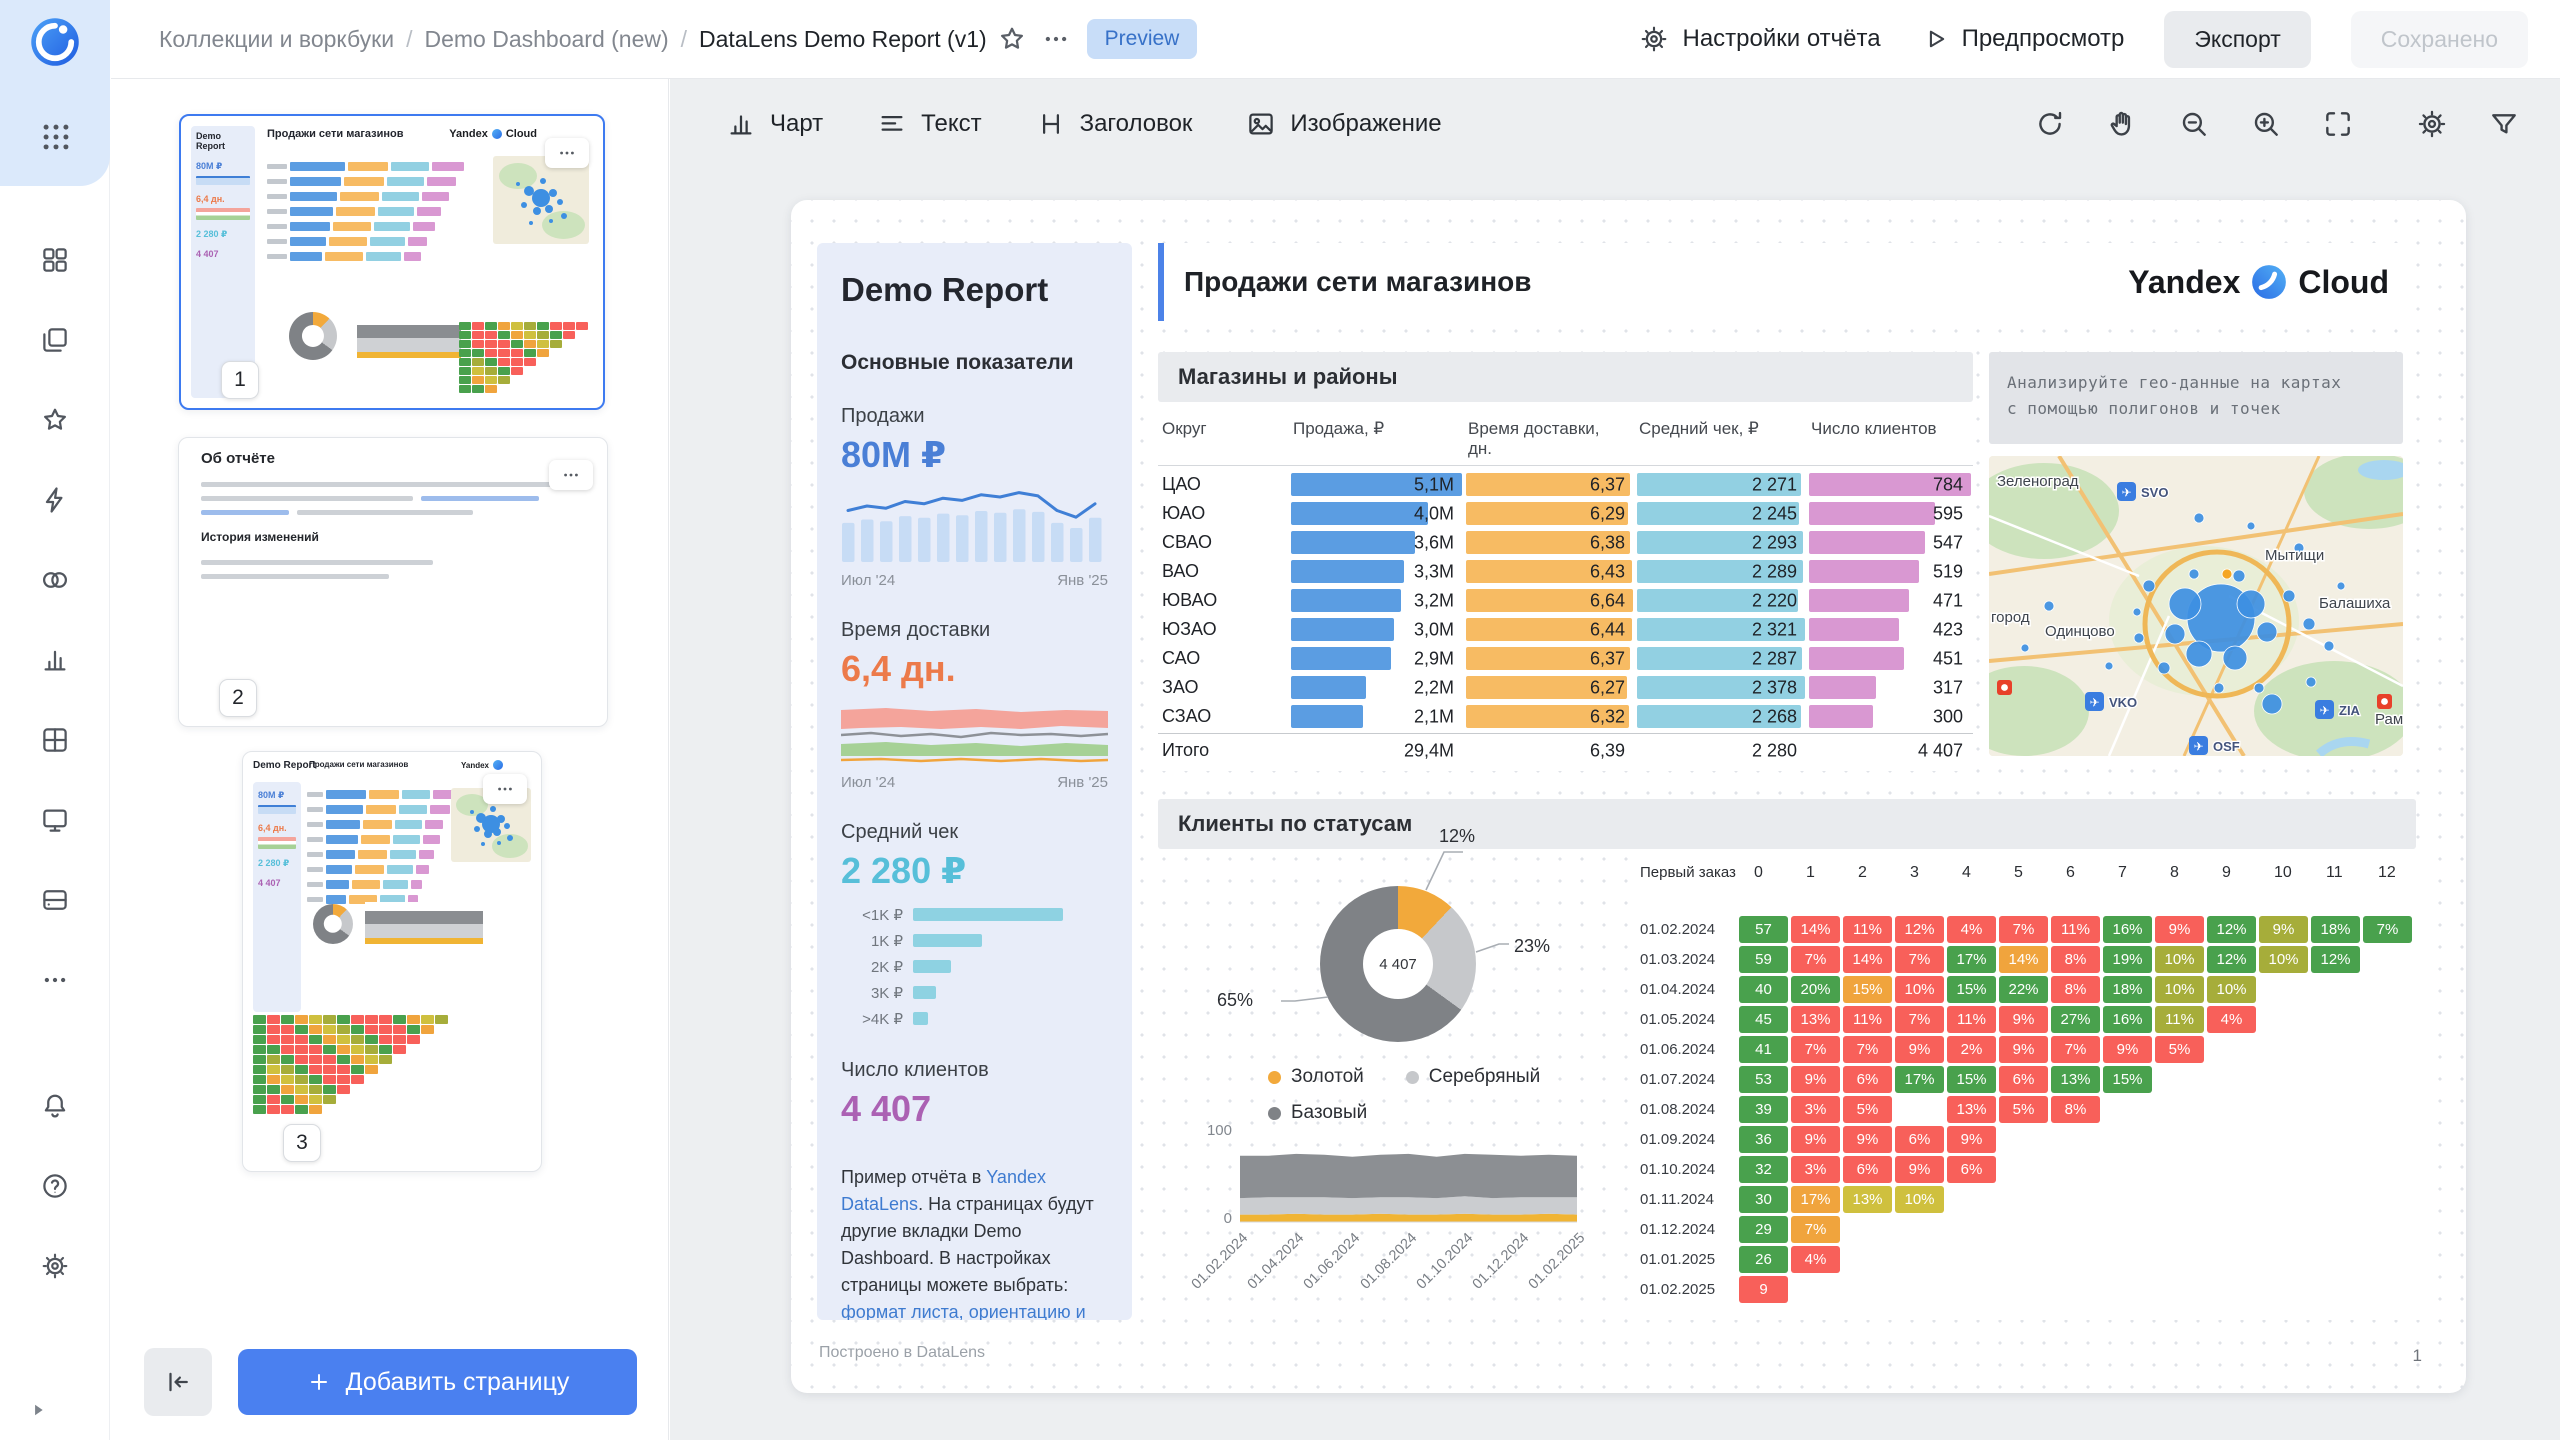  I want to click on shops-table-row: ЦАО 5,1M 6,37 2 271 784, so click(1565, 484).